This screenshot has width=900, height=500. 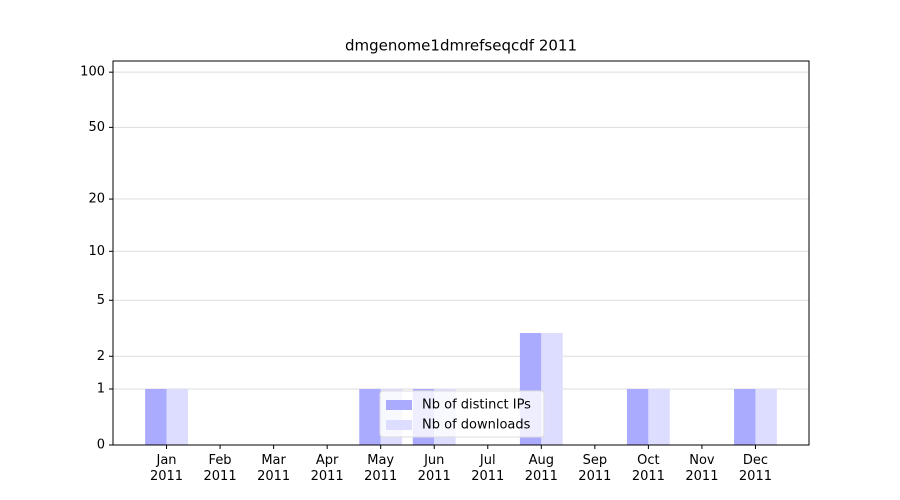 What do you see at coordinates (274, 468) in the screenshot?
I see `x-tick-label: Mar 2011` at bounding box center [274, 468].